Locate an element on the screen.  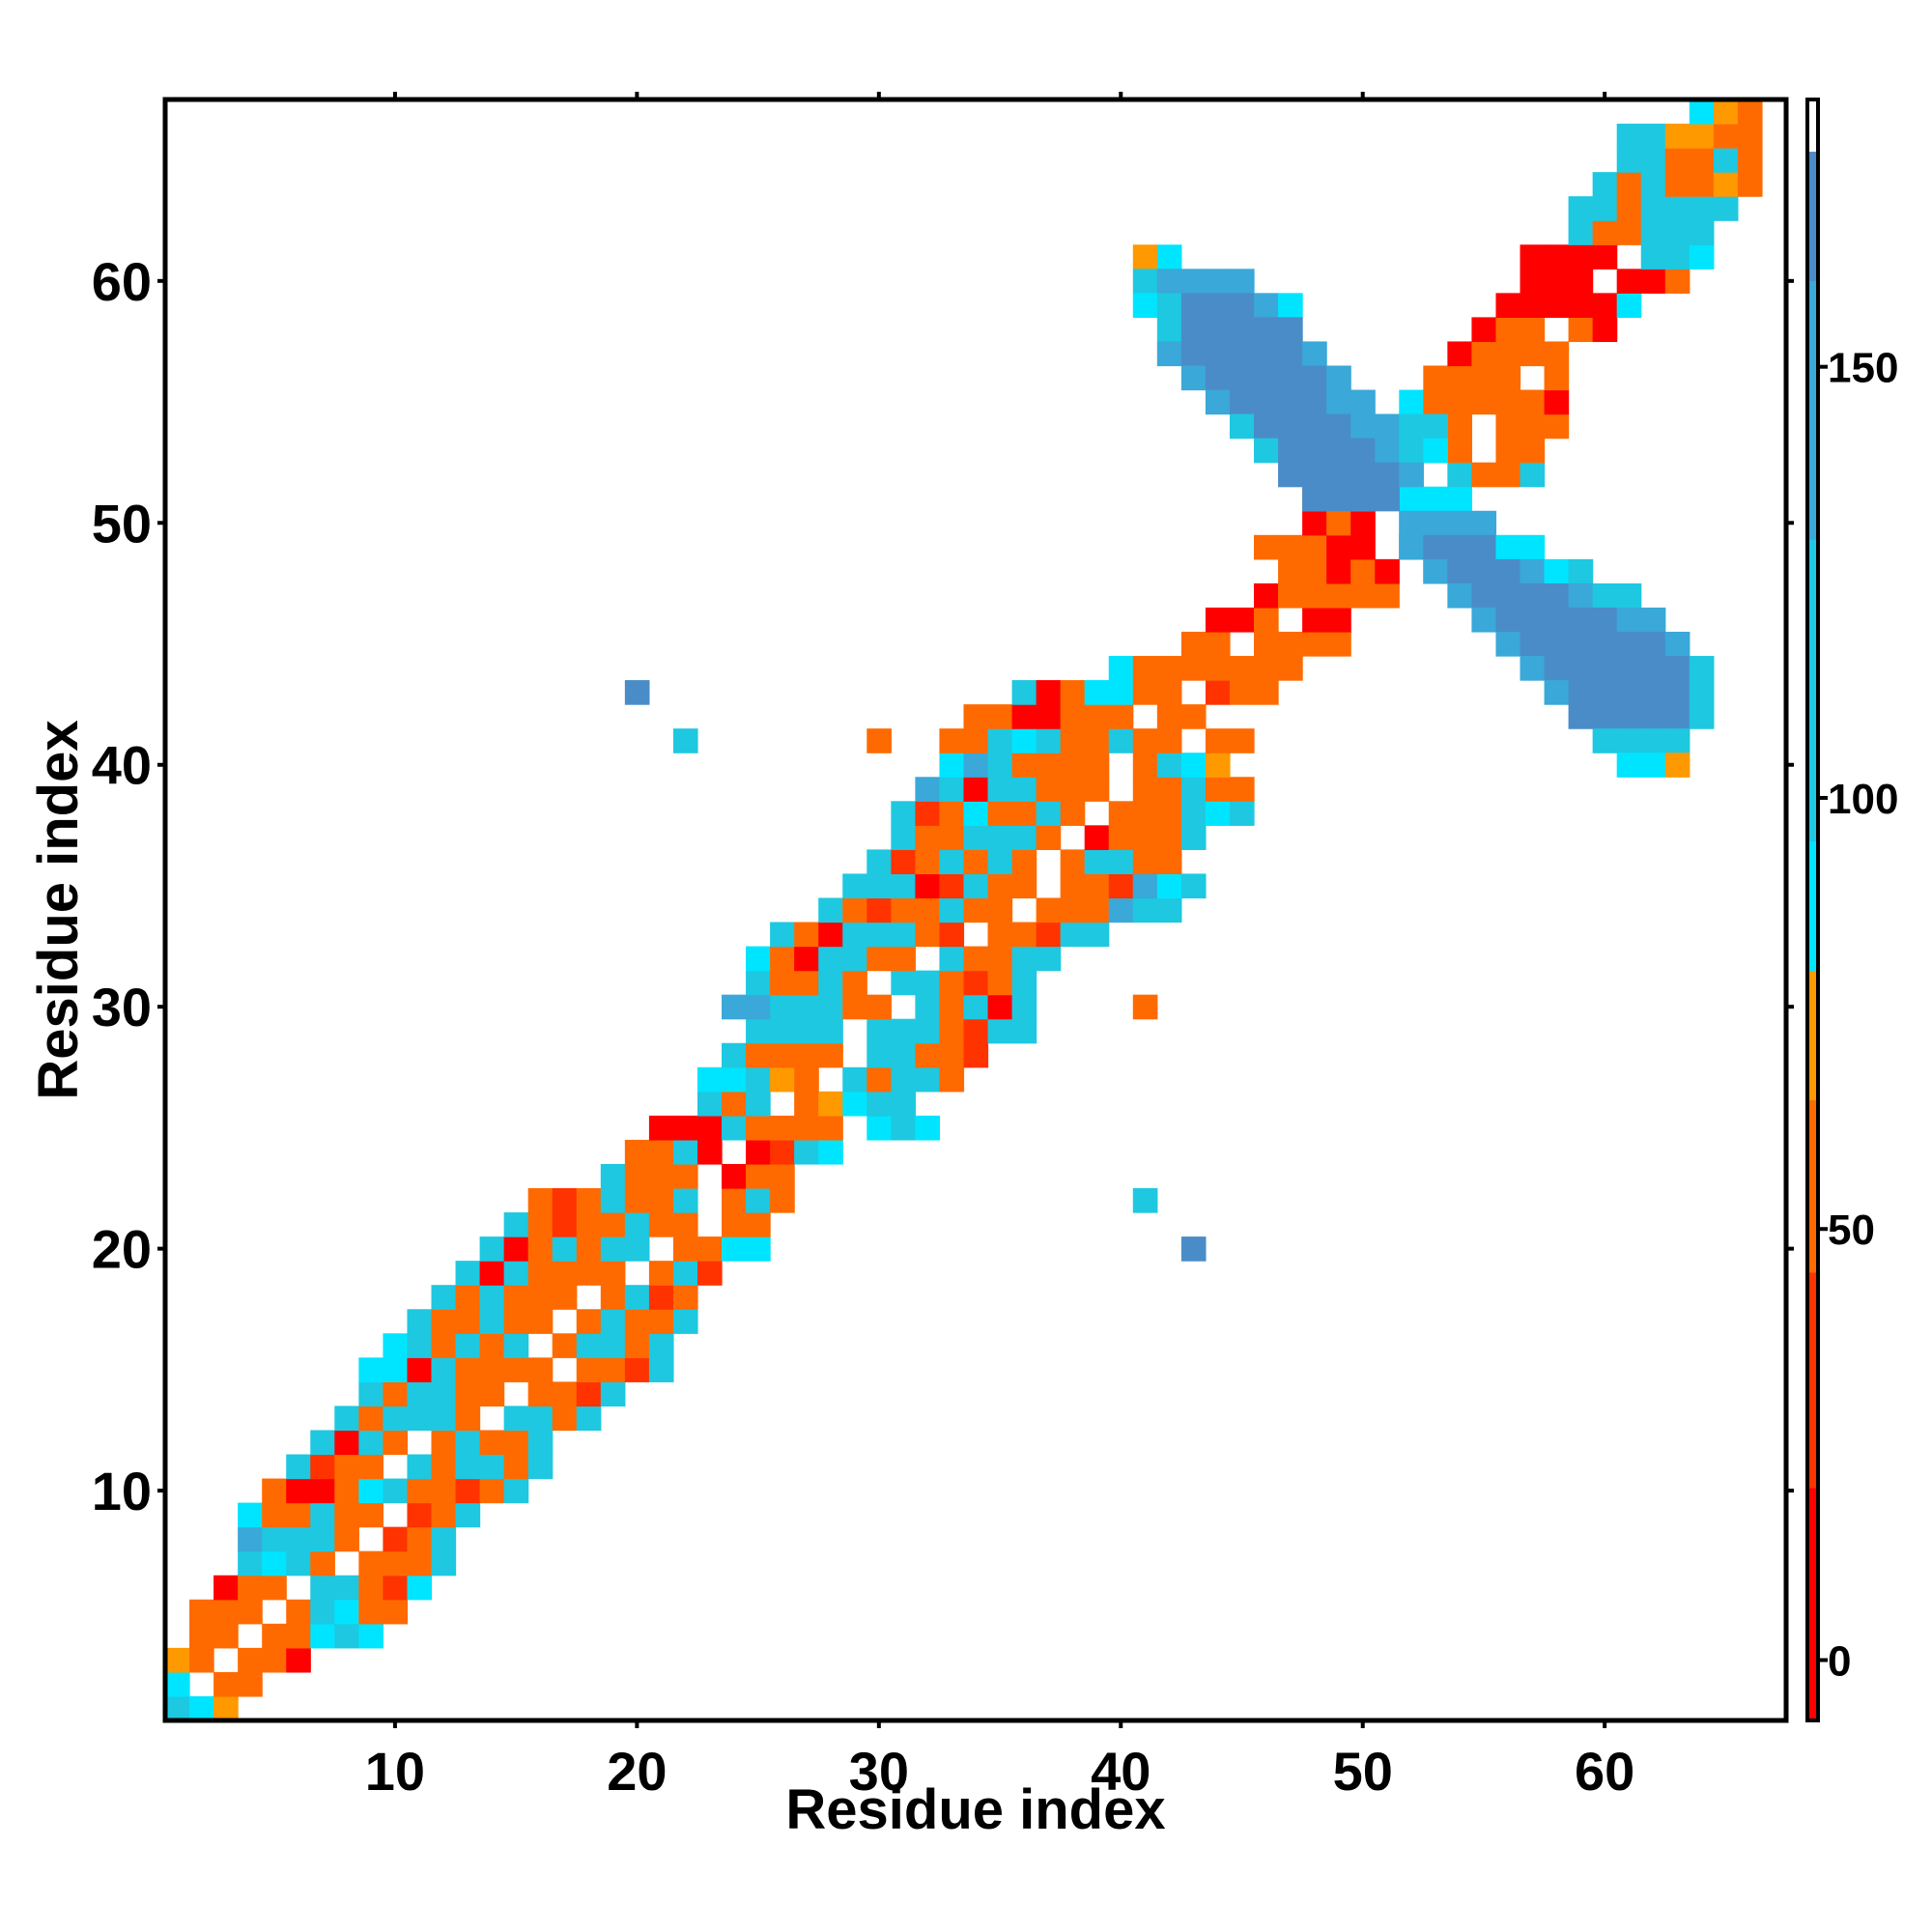
y-tick-label: 20 is located at coordinates (122, 1249).